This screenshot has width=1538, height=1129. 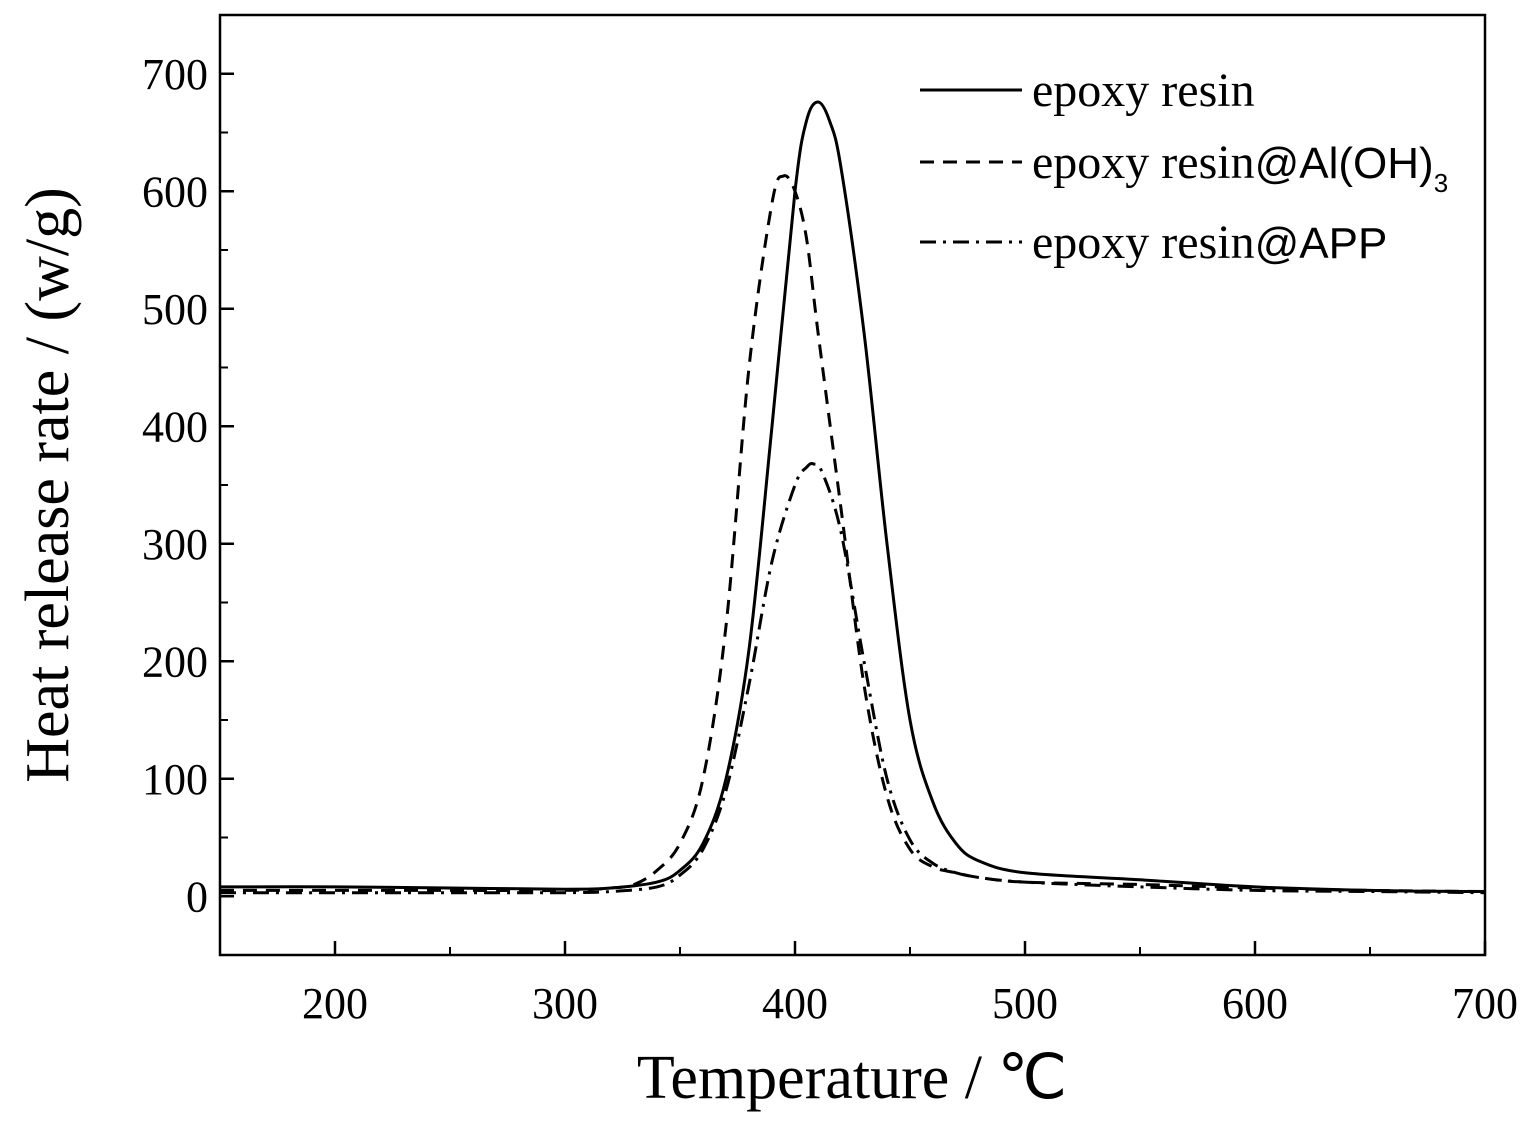 I want to click on x-tick-label: 500, so click(x=1025, y=1003).